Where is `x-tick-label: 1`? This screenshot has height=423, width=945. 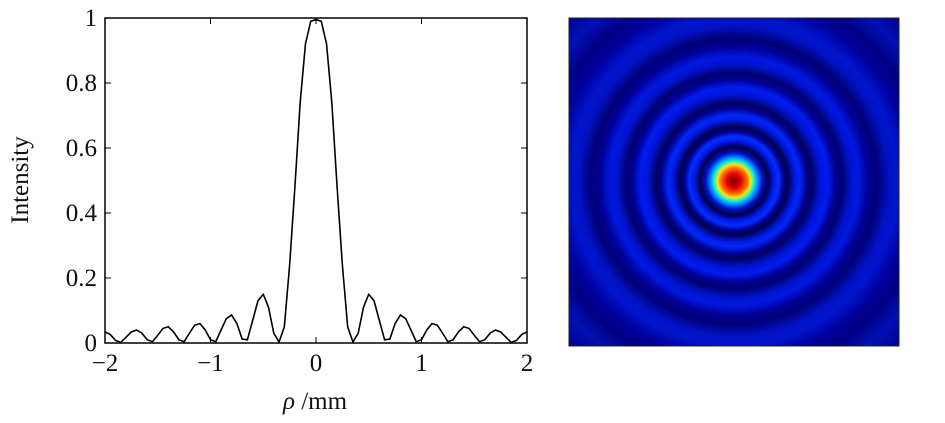 x-tick-label: 1 is located at coordinates (421, 363).